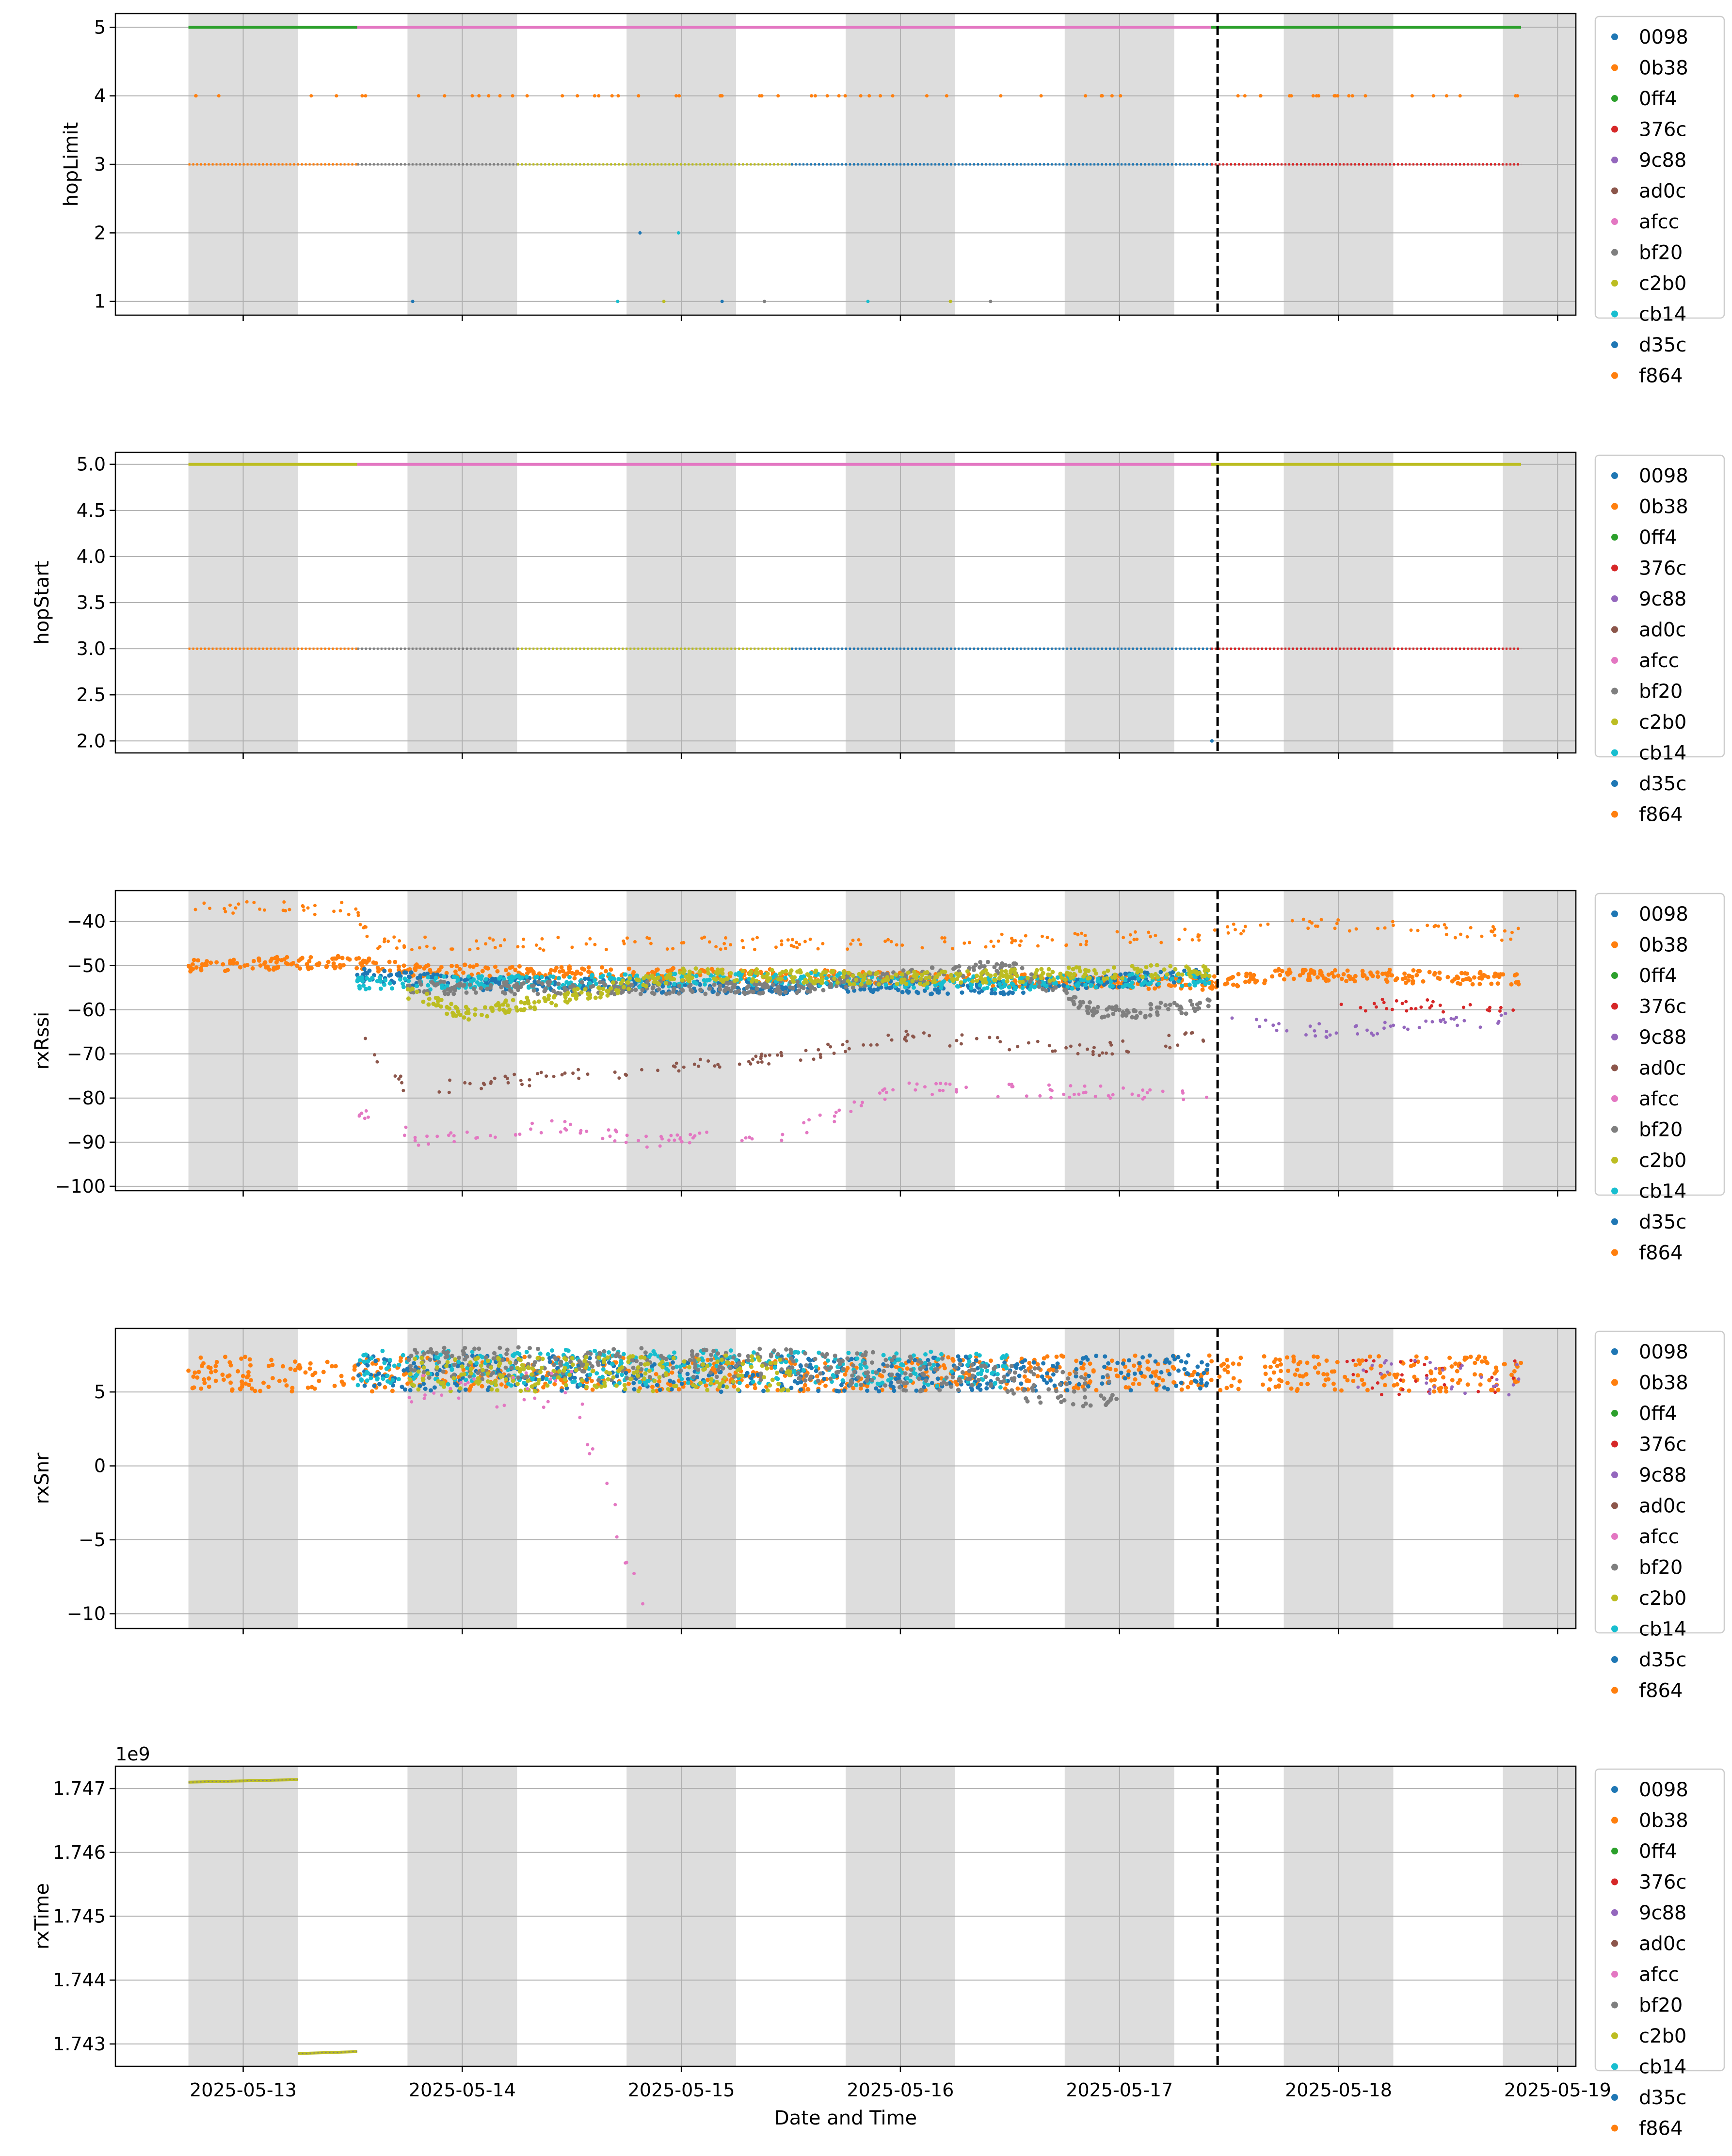 The image size is (1732, 2156). I want to click on y-tick-label: 1, so click(100, 301).